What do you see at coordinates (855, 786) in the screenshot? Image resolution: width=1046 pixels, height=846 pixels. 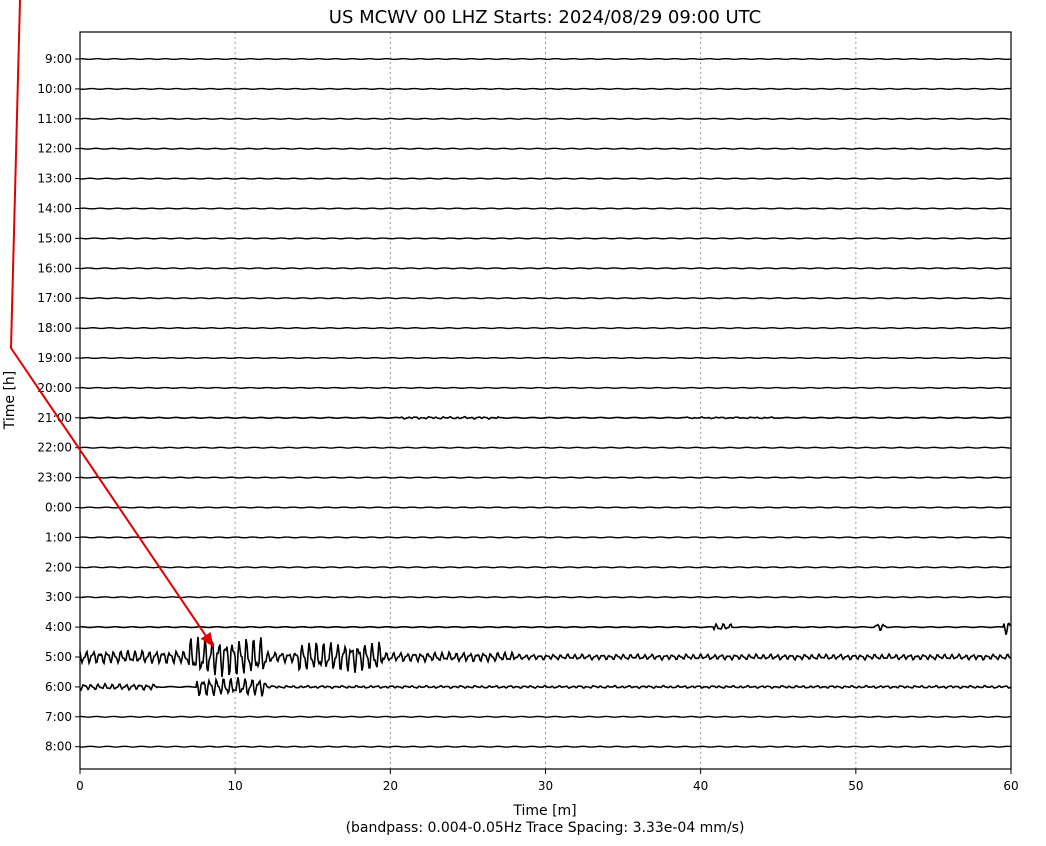 I see `x-tick-label: 50` at bounding box center [855, 786].